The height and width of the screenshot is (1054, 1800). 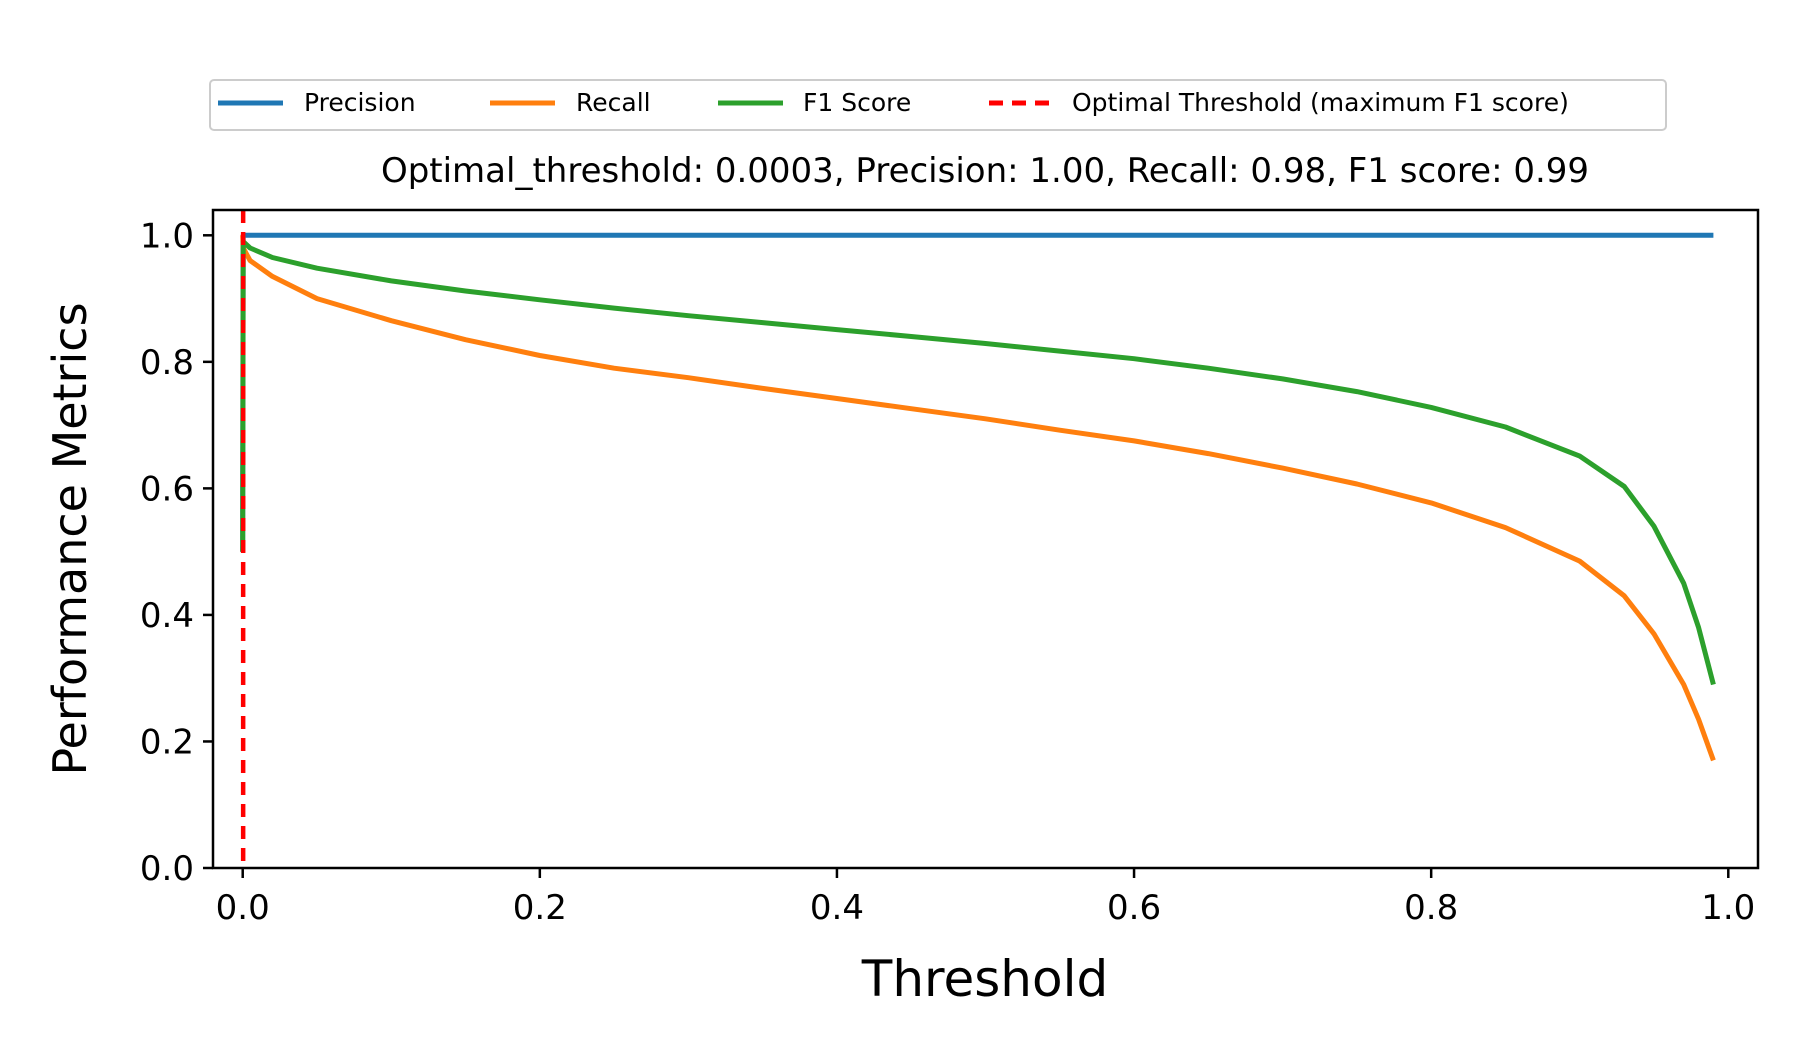 I want to click on x-tick-label: 0.4, so click(x=837, y=908).